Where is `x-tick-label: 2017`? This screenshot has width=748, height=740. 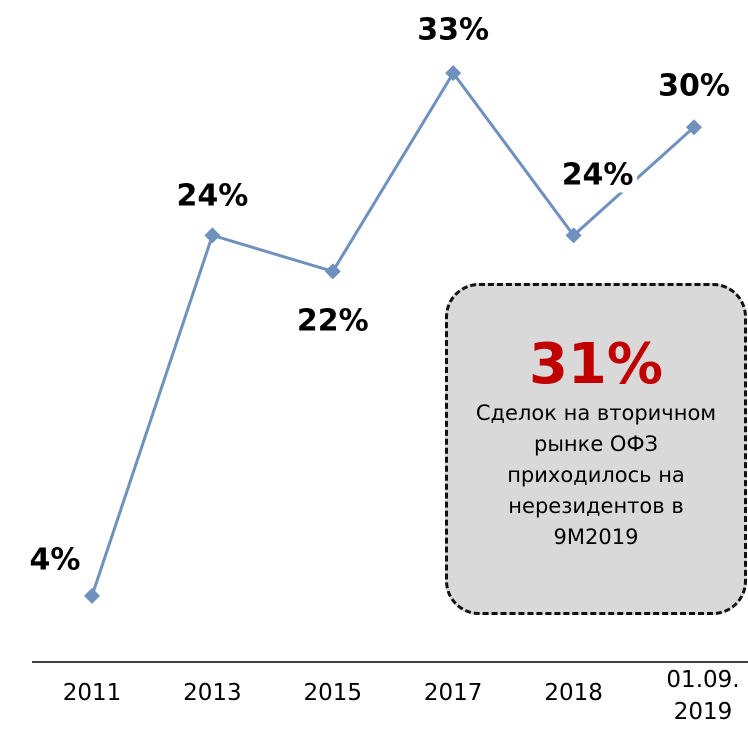
x-tick-label: 2017 is located at coordinates (453, 693).